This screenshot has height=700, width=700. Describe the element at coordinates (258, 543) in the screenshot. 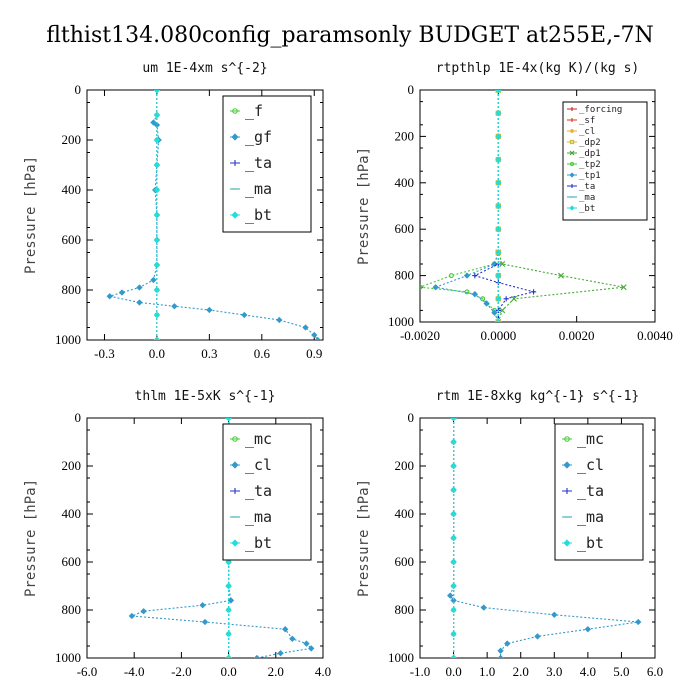

I see `legend-label: _bt` at that location.